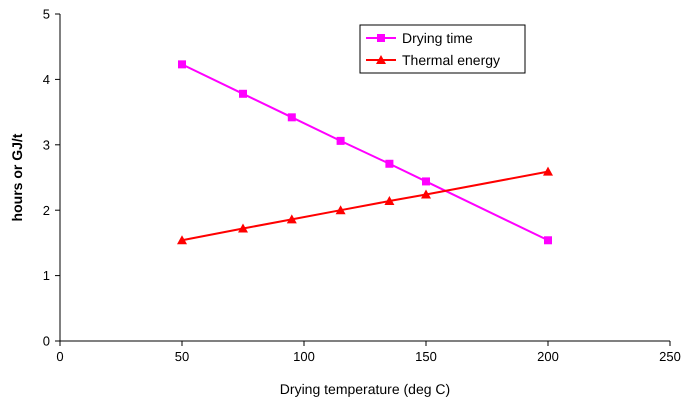 The image size is (685, 407). I want to click on legend-label: Drying time, so click(438, 38).